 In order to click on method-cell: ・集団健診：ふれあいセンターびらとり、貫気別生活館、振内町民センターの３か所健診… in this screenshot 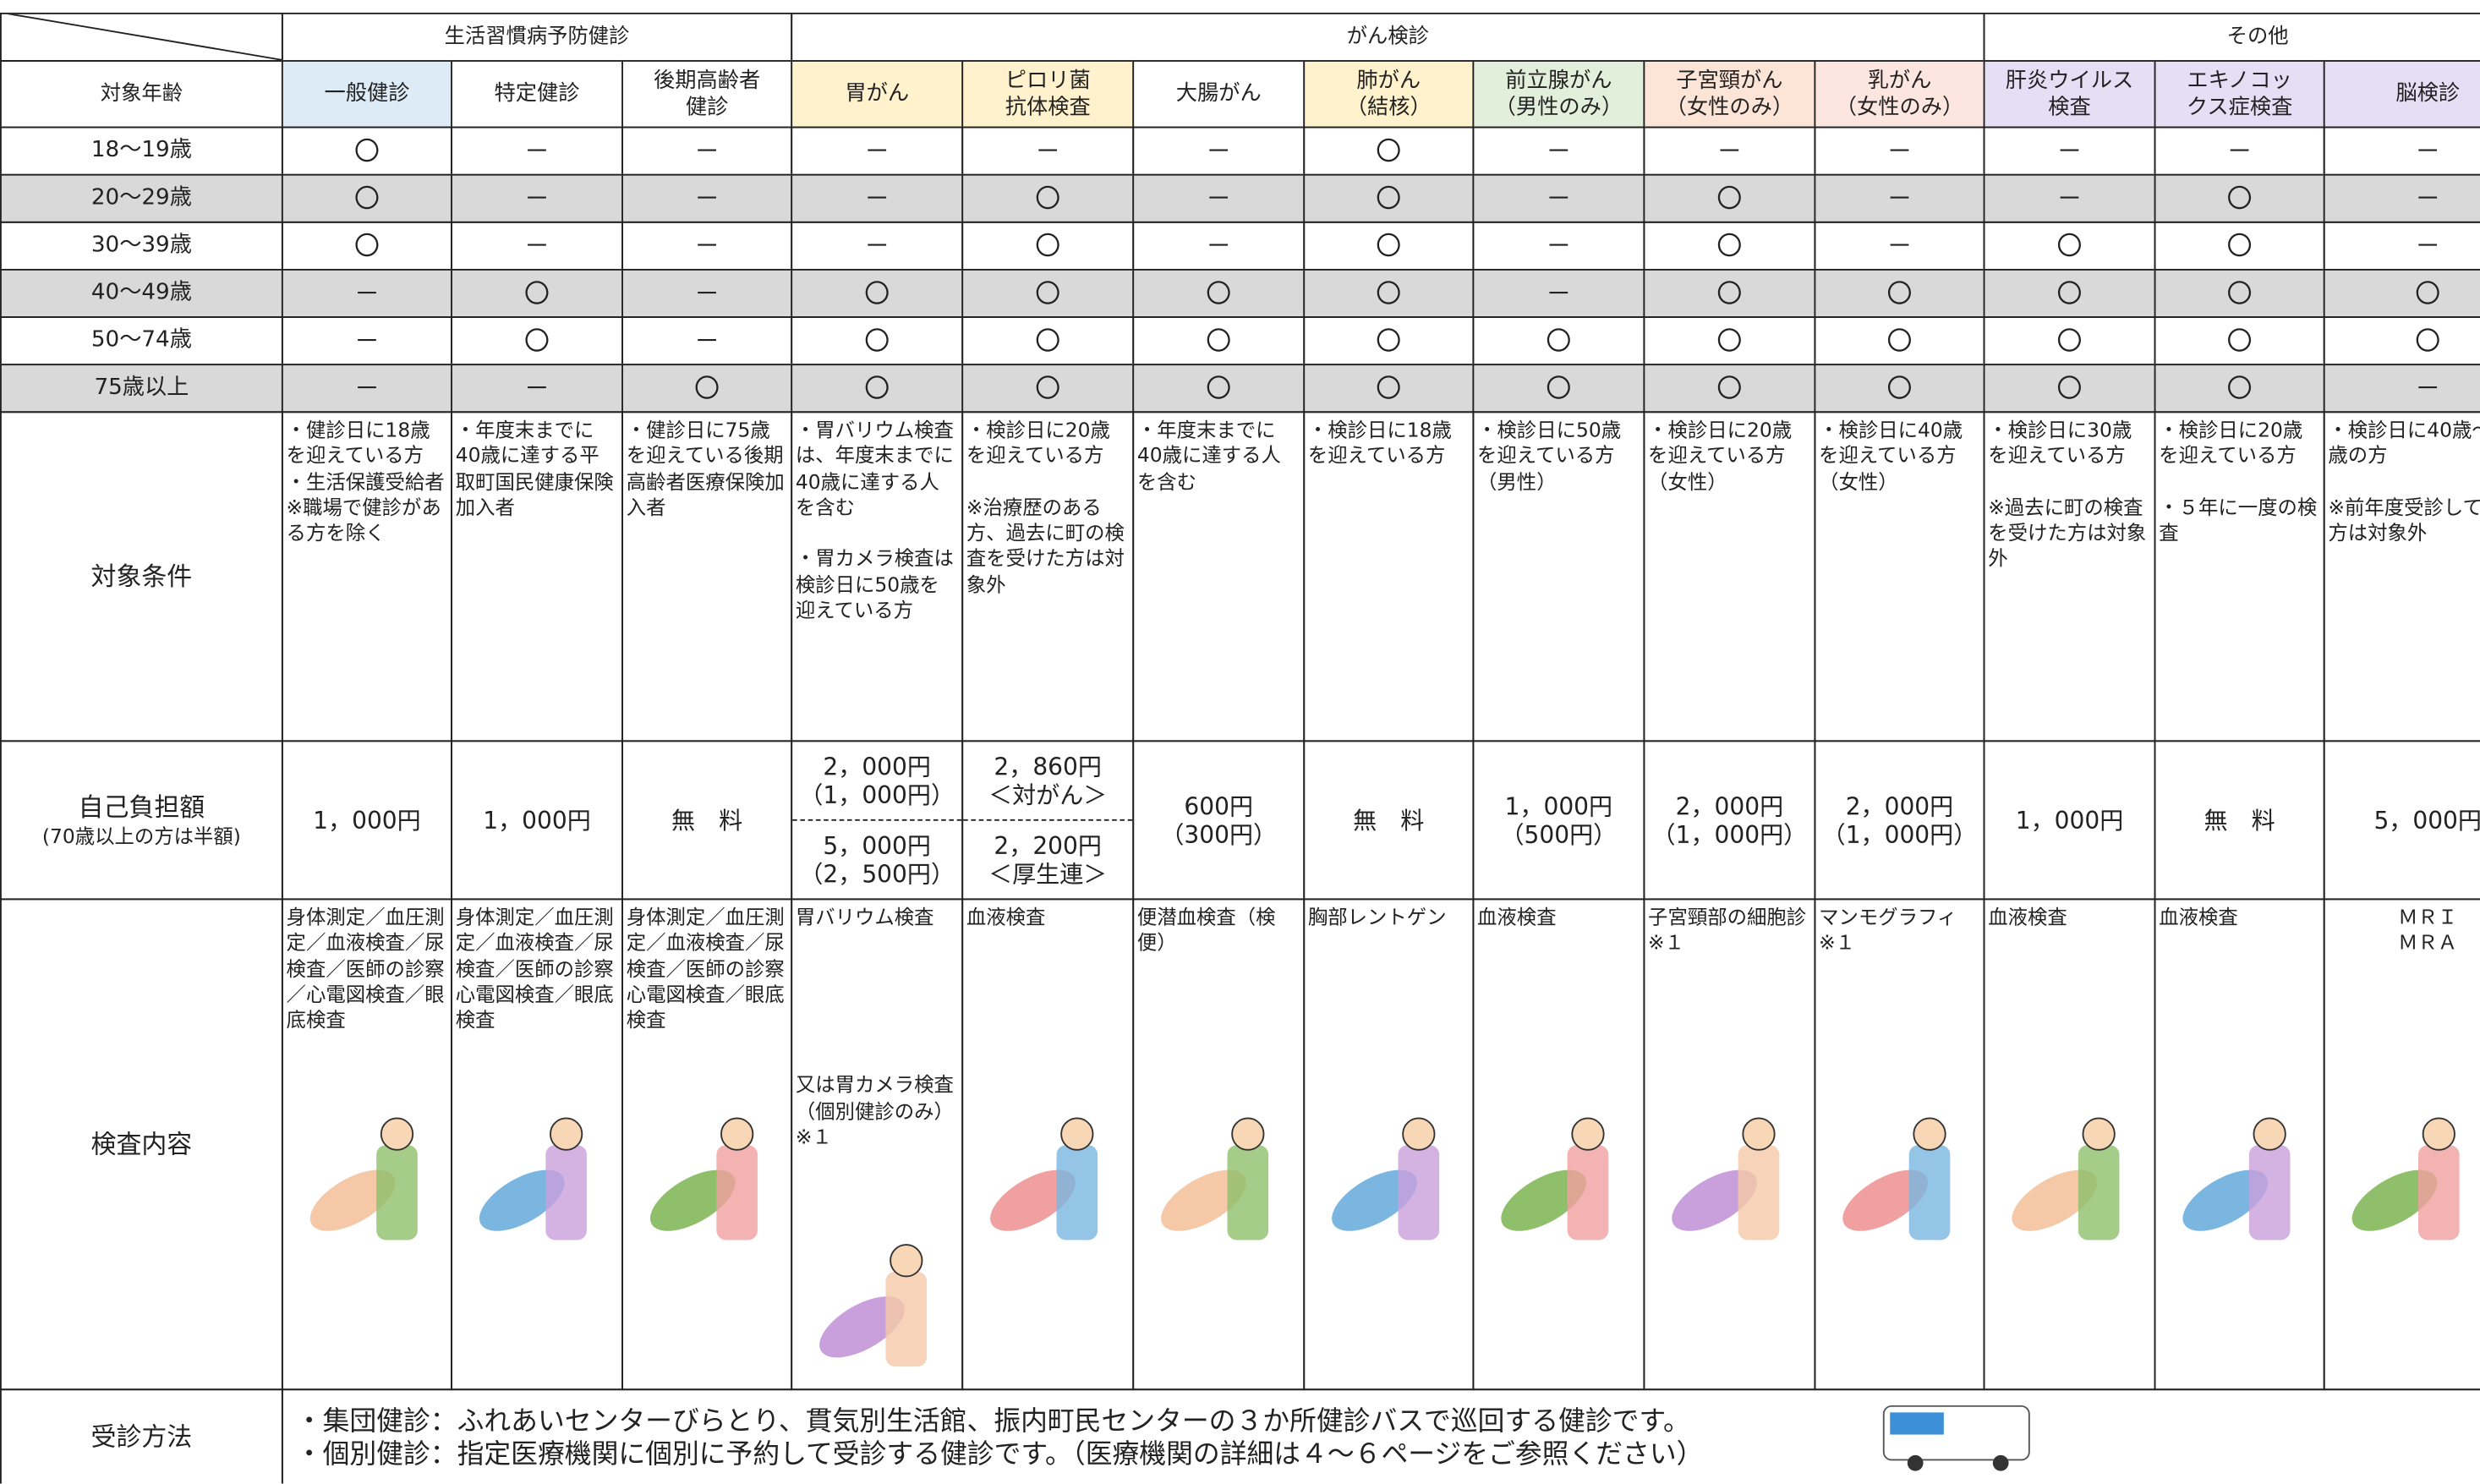, I will do `click(1380, 1436)`.